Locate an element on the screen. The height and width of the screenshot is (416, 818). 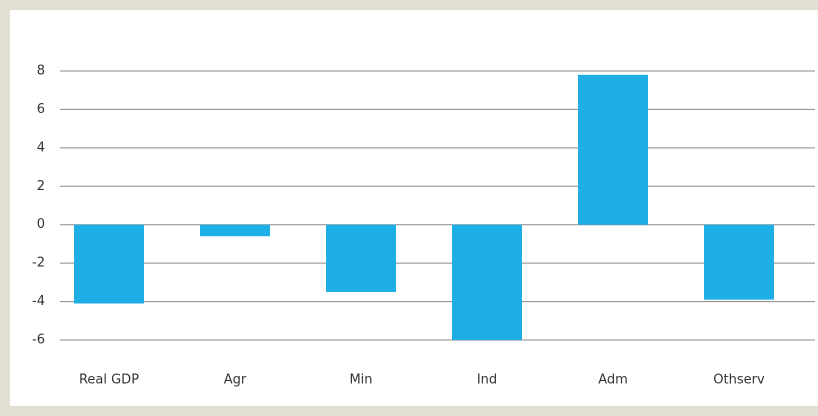
y-tick-label: -6 is located at coordinates (38, 340).